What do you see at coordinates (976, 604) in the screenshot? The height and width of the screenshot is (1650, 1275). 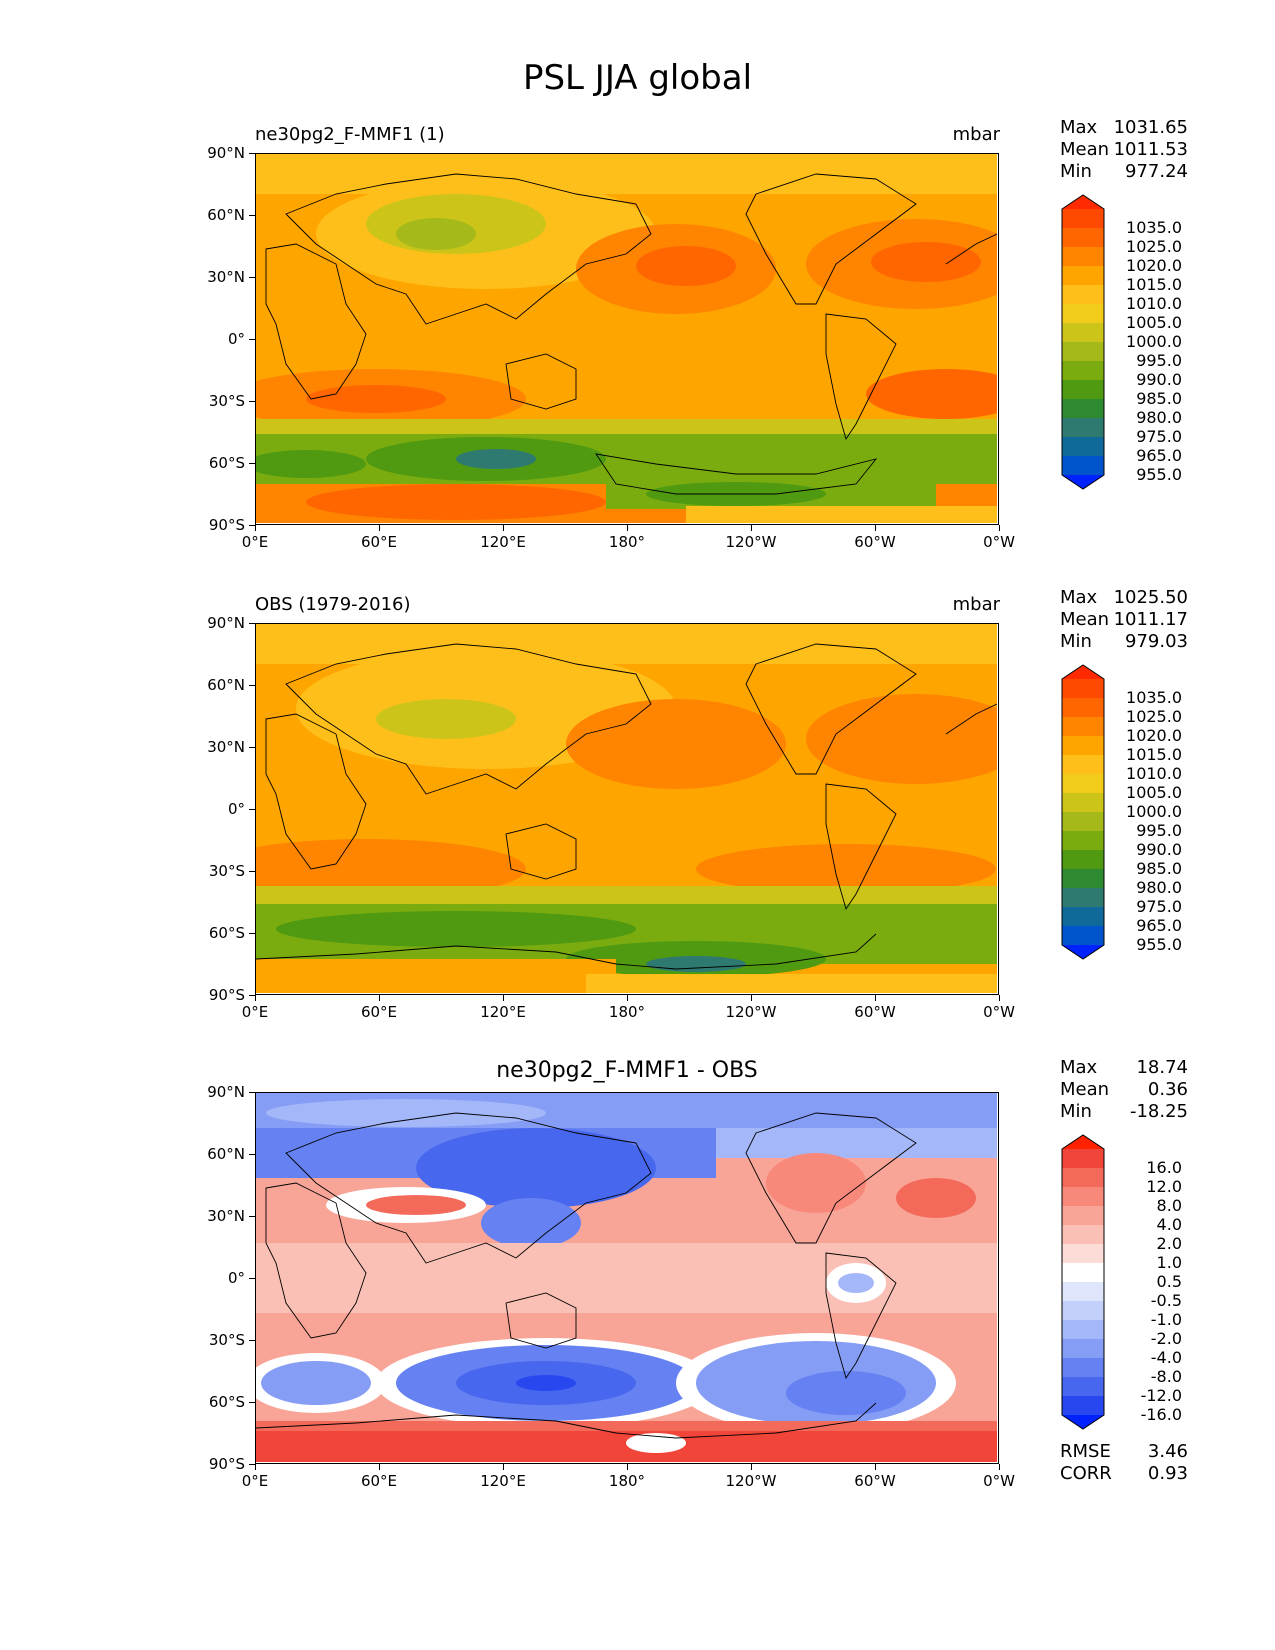 I see `panel2-units: mbar` at bounding box center [976, 604].